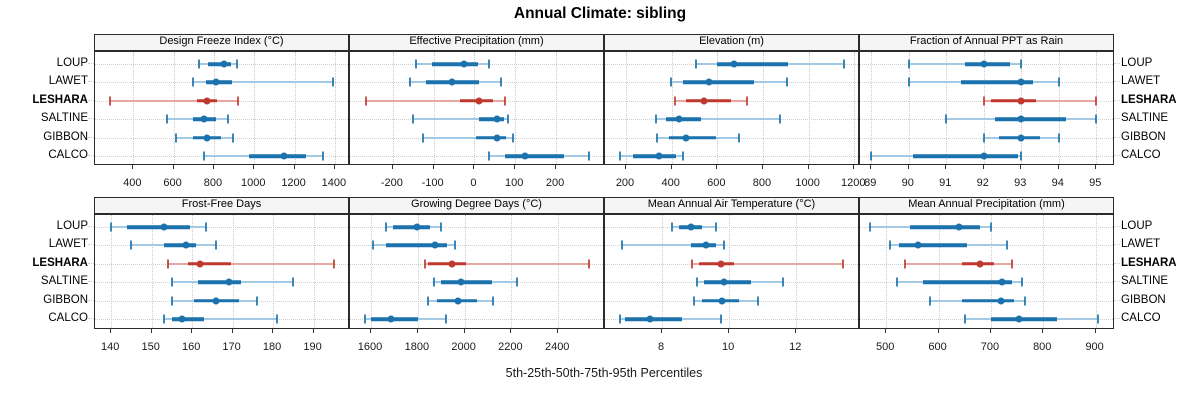 The width and height of the screenshot is (1200, 400). I want to click on station-label-right: LOUP, so click(1137, 226).